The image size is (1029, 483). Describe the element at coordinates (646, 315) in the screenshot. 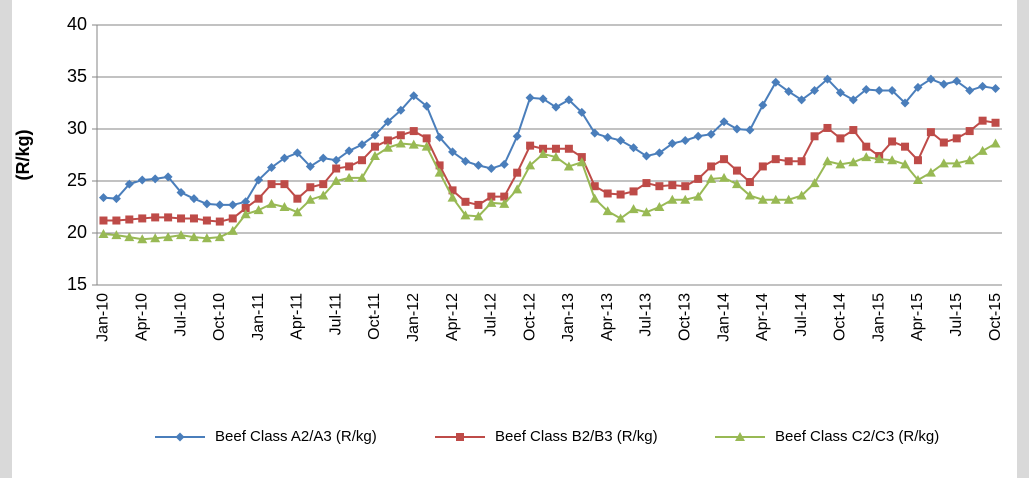

I see `x-tick-label: Jul-13` at that location.